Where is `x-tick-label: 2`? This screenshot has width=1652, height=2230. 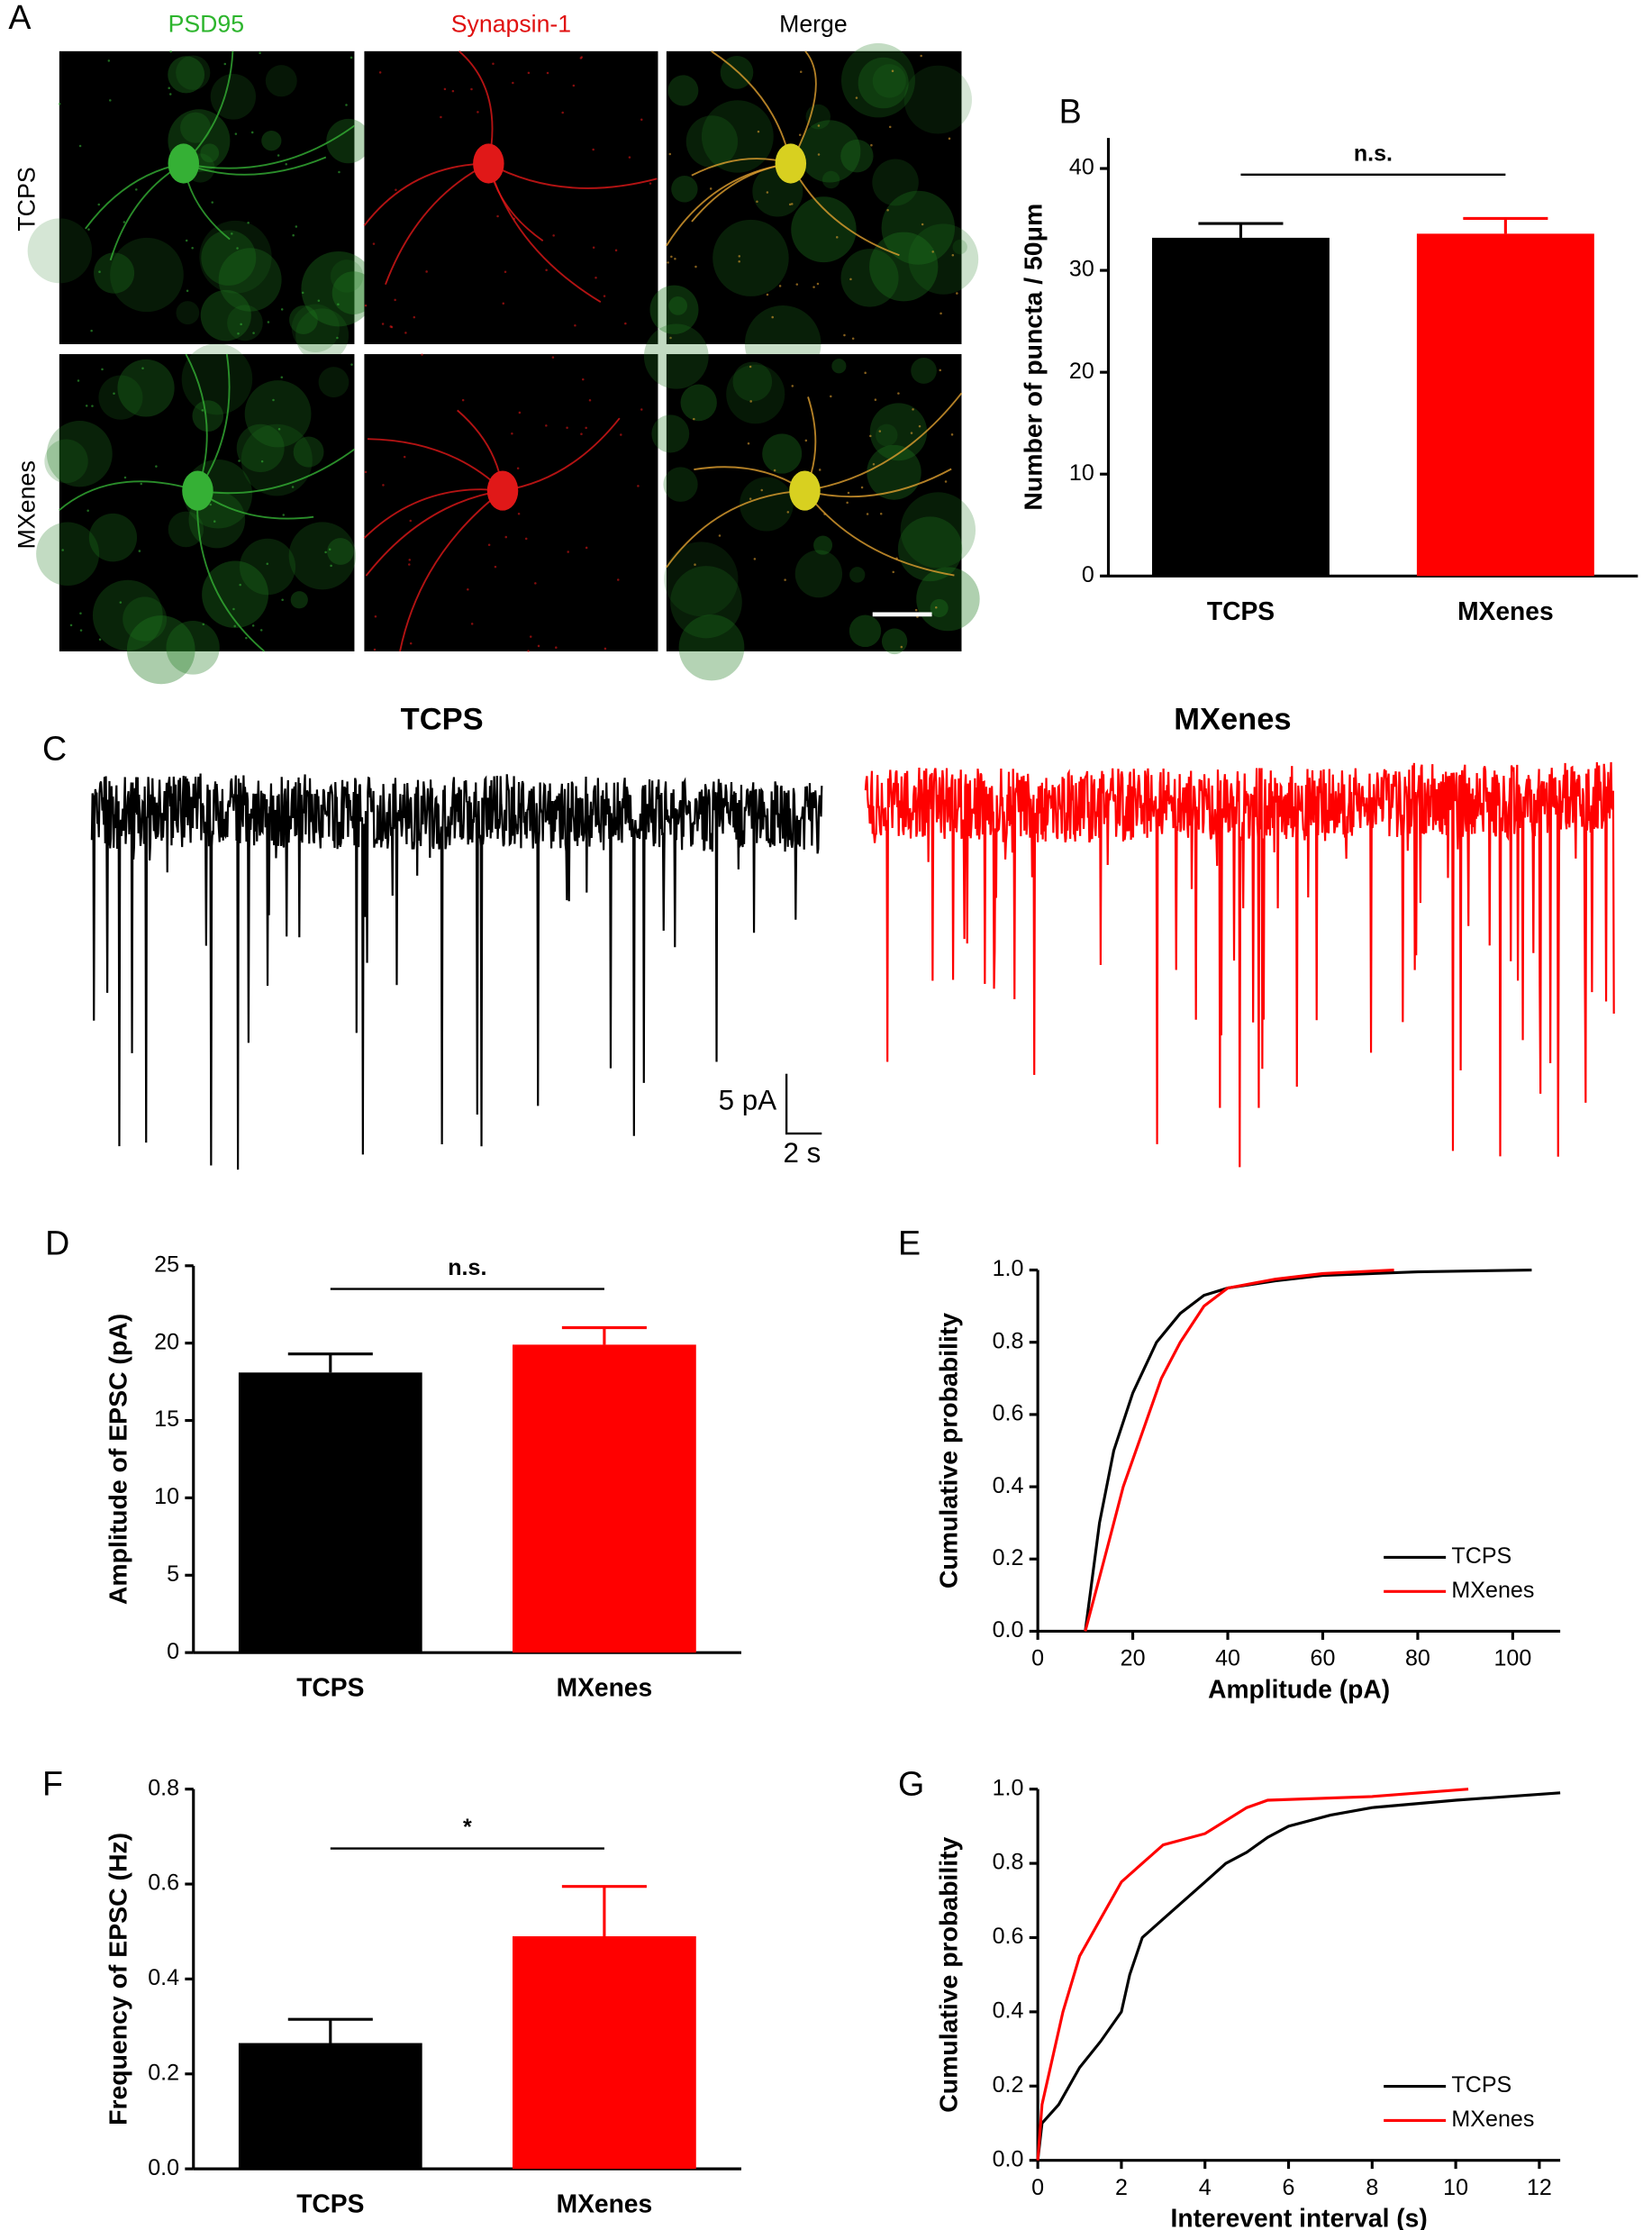
x-tick-label: 2 is located at coordinates (1121, 2187).